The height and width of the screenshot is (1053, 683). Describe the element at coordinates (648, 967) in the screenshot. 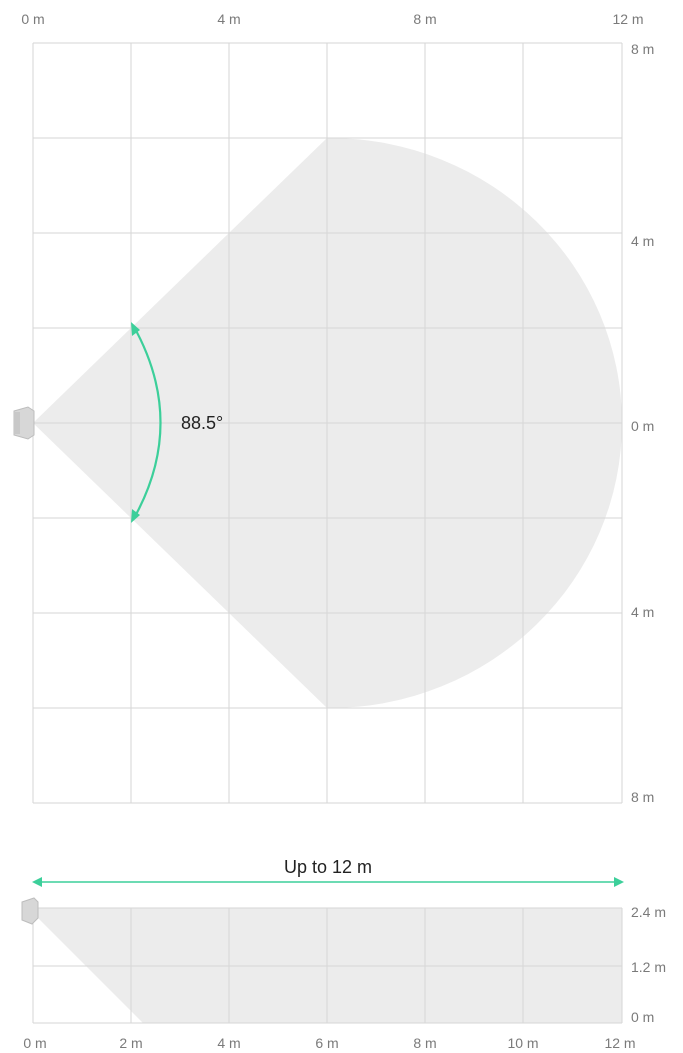

I see `height-axis-label: 1.2 m` at that location.